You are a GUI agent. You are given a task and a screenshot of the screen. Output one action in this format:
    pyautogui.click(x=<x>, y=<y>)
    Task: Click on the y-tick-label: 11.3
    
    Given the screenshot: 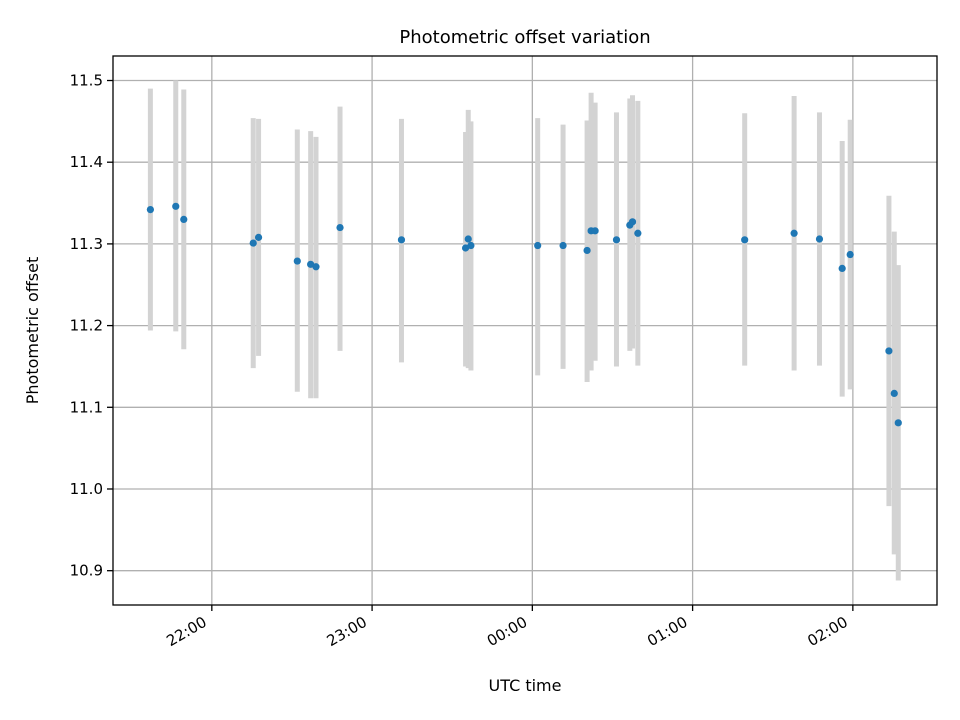 What is the action you would take?
    pyautogui.click(x=86, y=244)
    